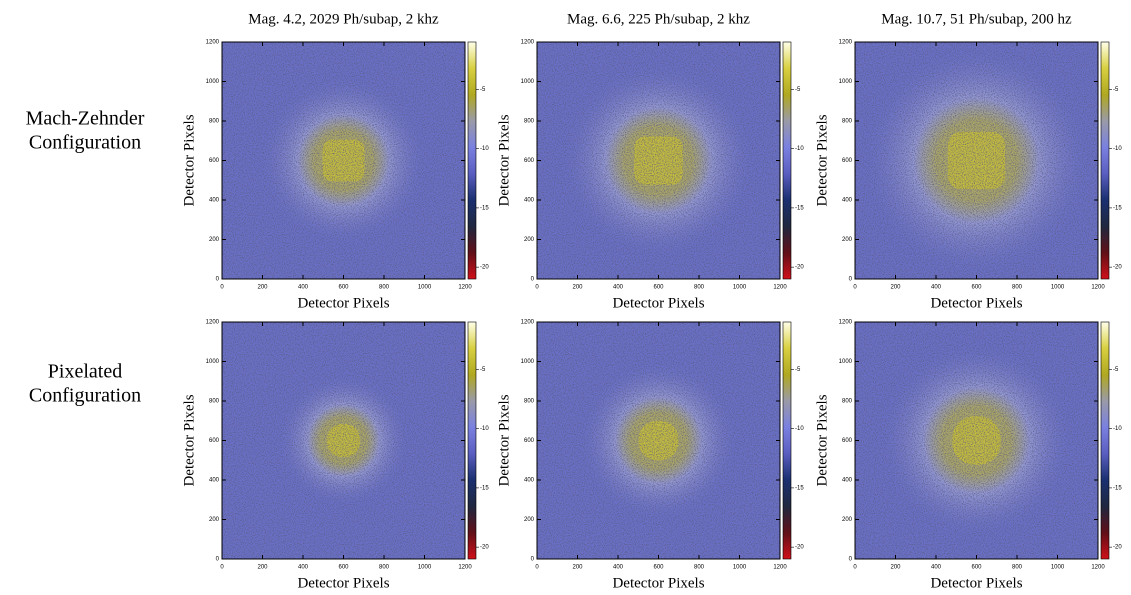 This screenshot has height=595, width=1131. What do you see at coordinates (85, 119) in the screenshot?
I see `row-label: Mach-Zehnder` at bounding box center [85, 119].